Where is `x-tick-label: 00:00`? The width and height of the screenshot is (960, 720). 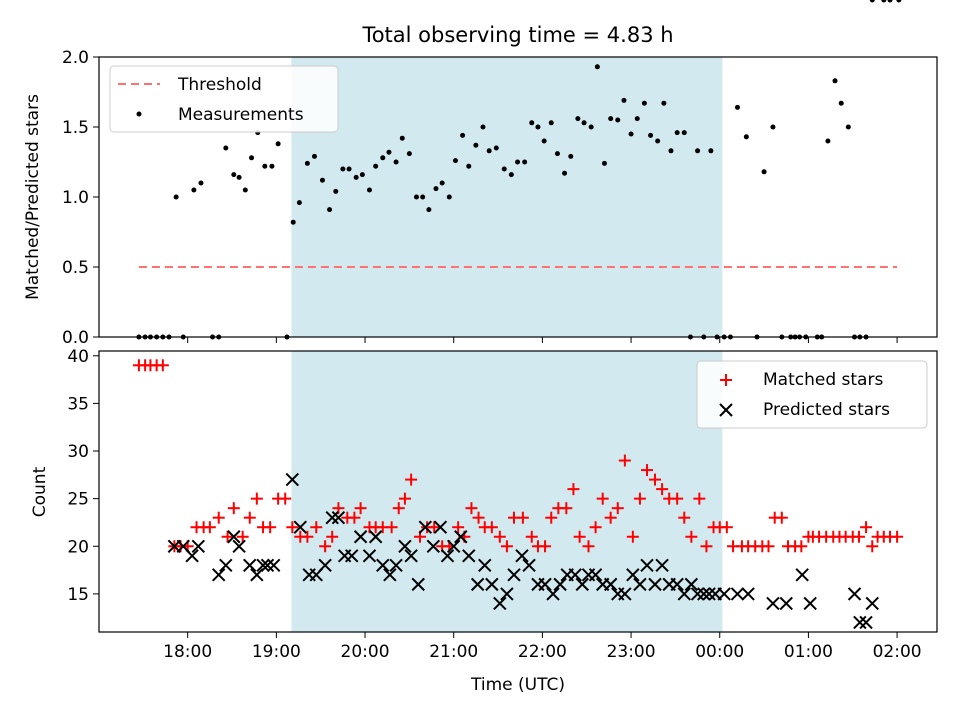 x-tick-label: 00:00 is located at coordinates (719, 652).